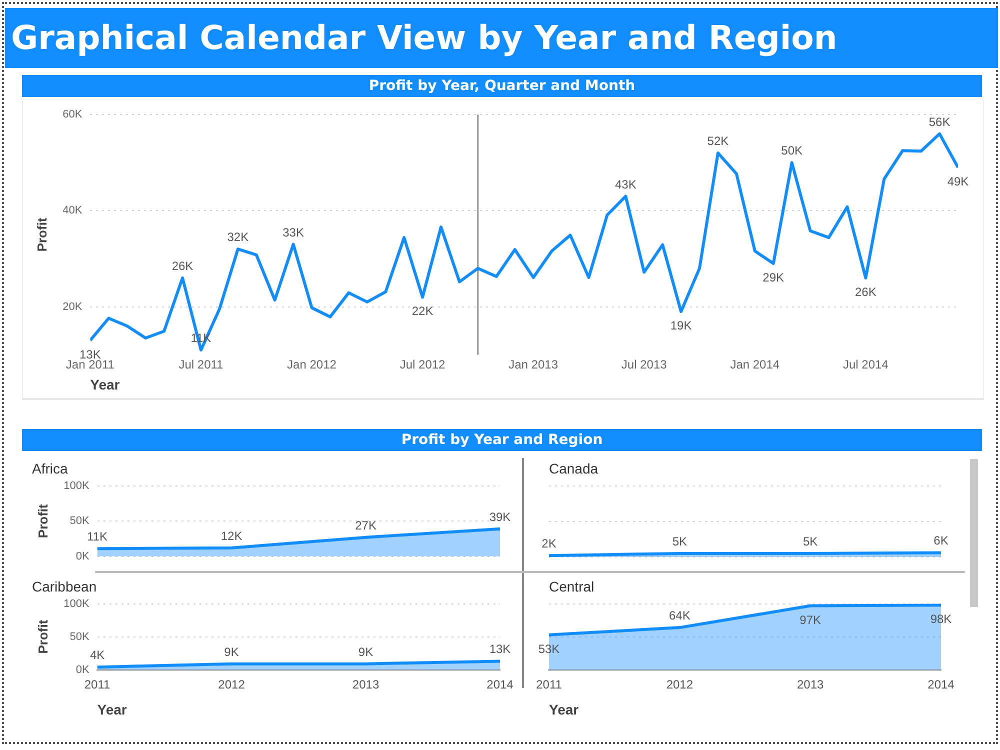 The height and width of the screenshot is (750, 1000). Describe the element at coordinates (571, 586) in the screenshot. I see `chart-subtitle: Central` at that location.